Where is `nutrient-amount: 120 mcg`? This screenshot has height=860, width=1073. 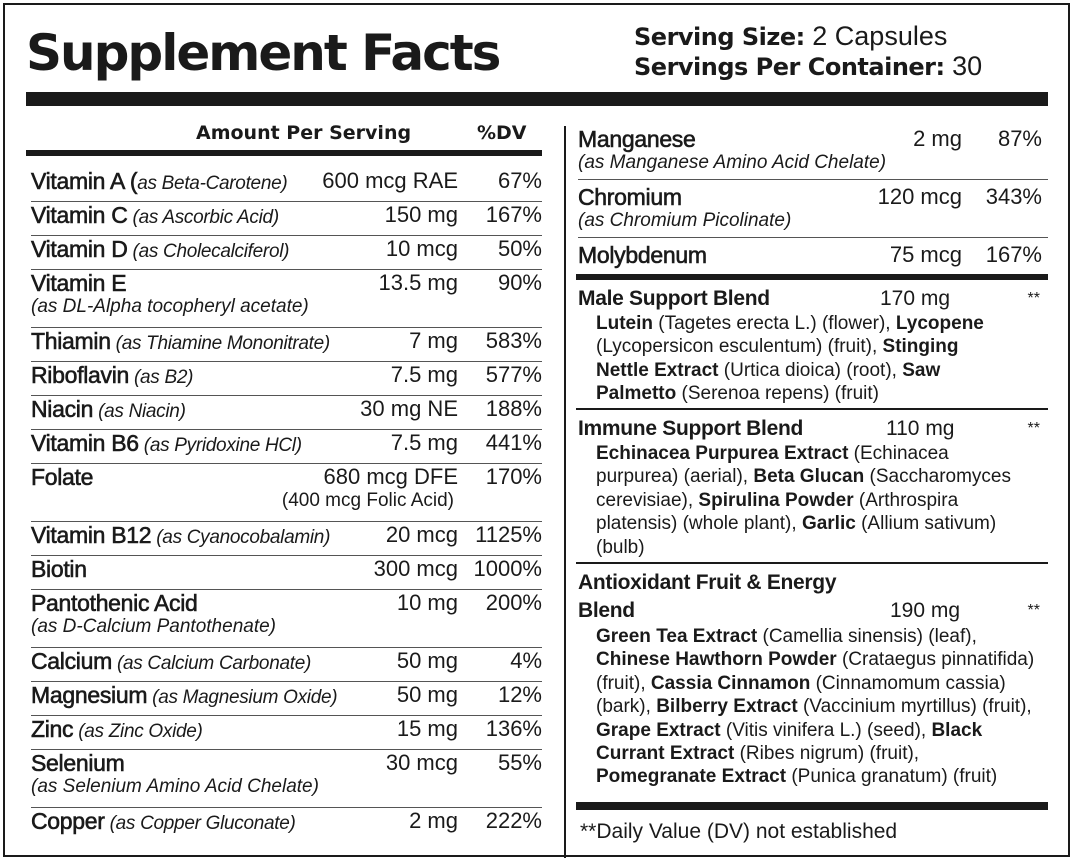 nutrient-amount: 120 mcg is located at coordinates (919, 196).